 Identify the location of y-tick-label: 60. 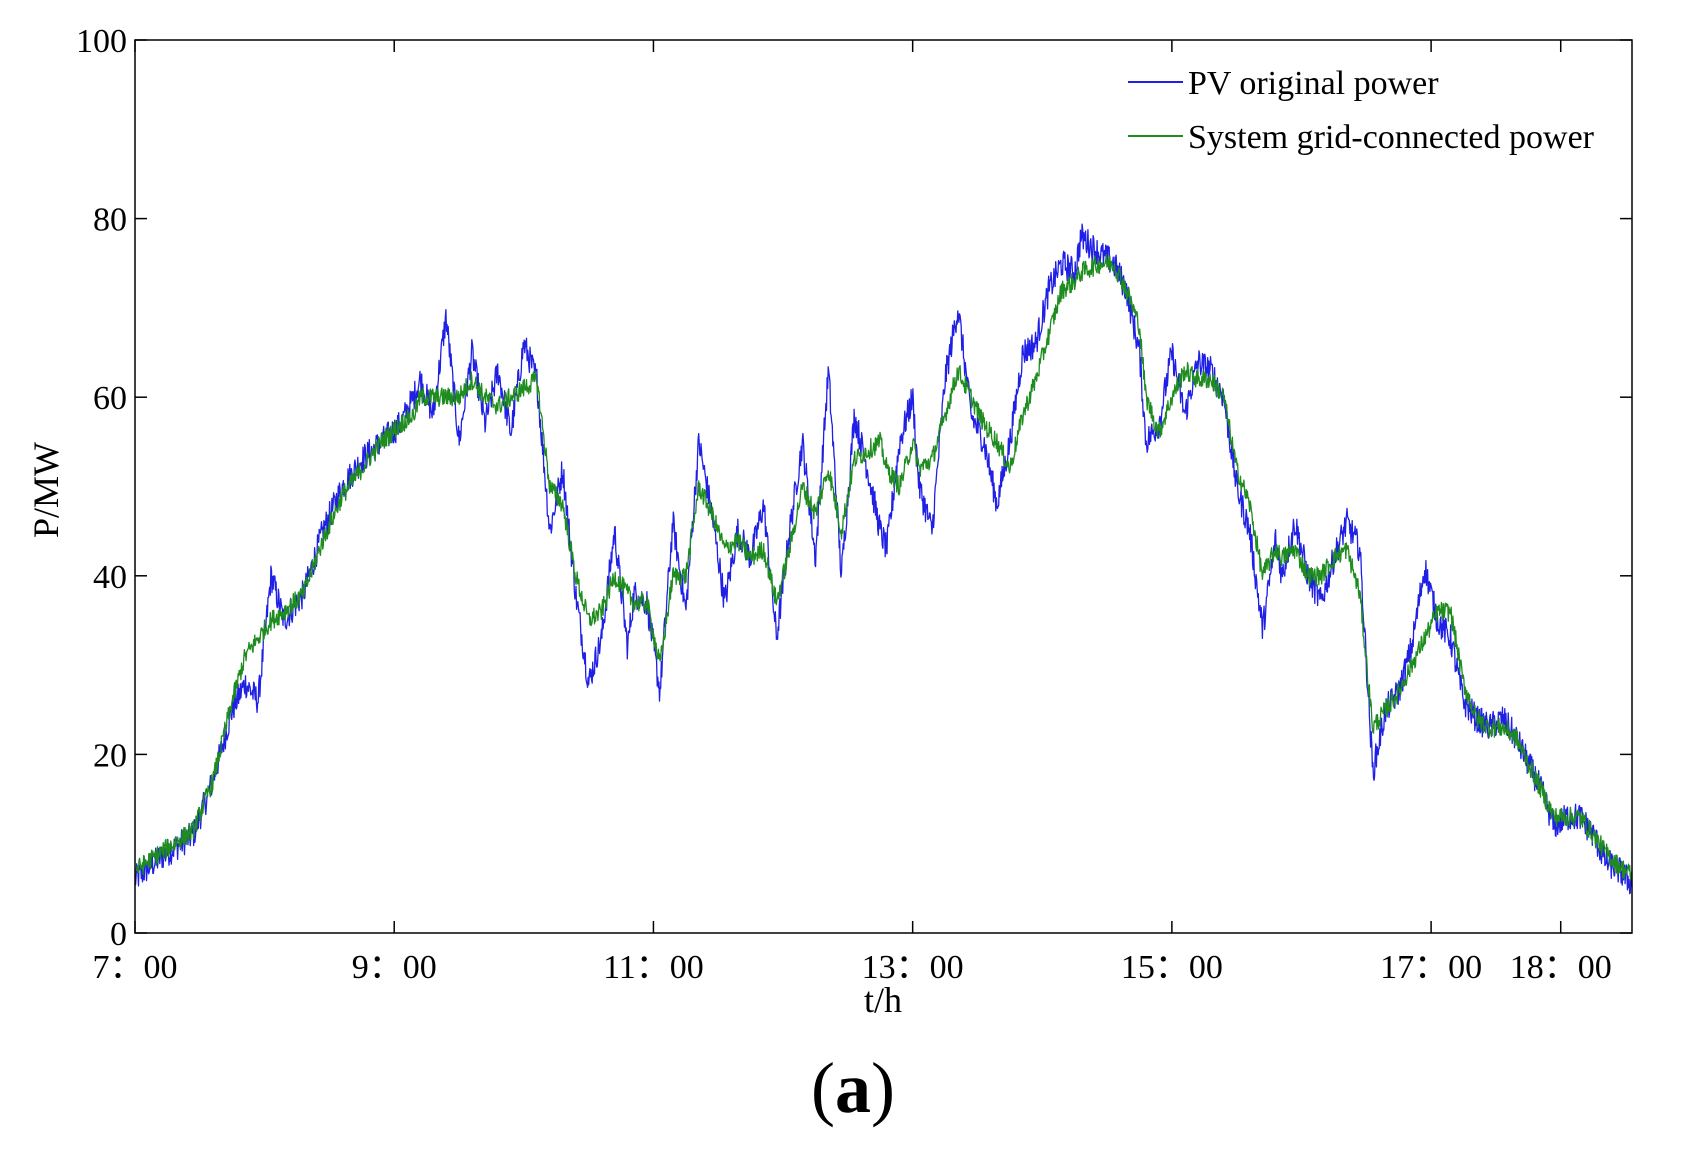
(110, 398).